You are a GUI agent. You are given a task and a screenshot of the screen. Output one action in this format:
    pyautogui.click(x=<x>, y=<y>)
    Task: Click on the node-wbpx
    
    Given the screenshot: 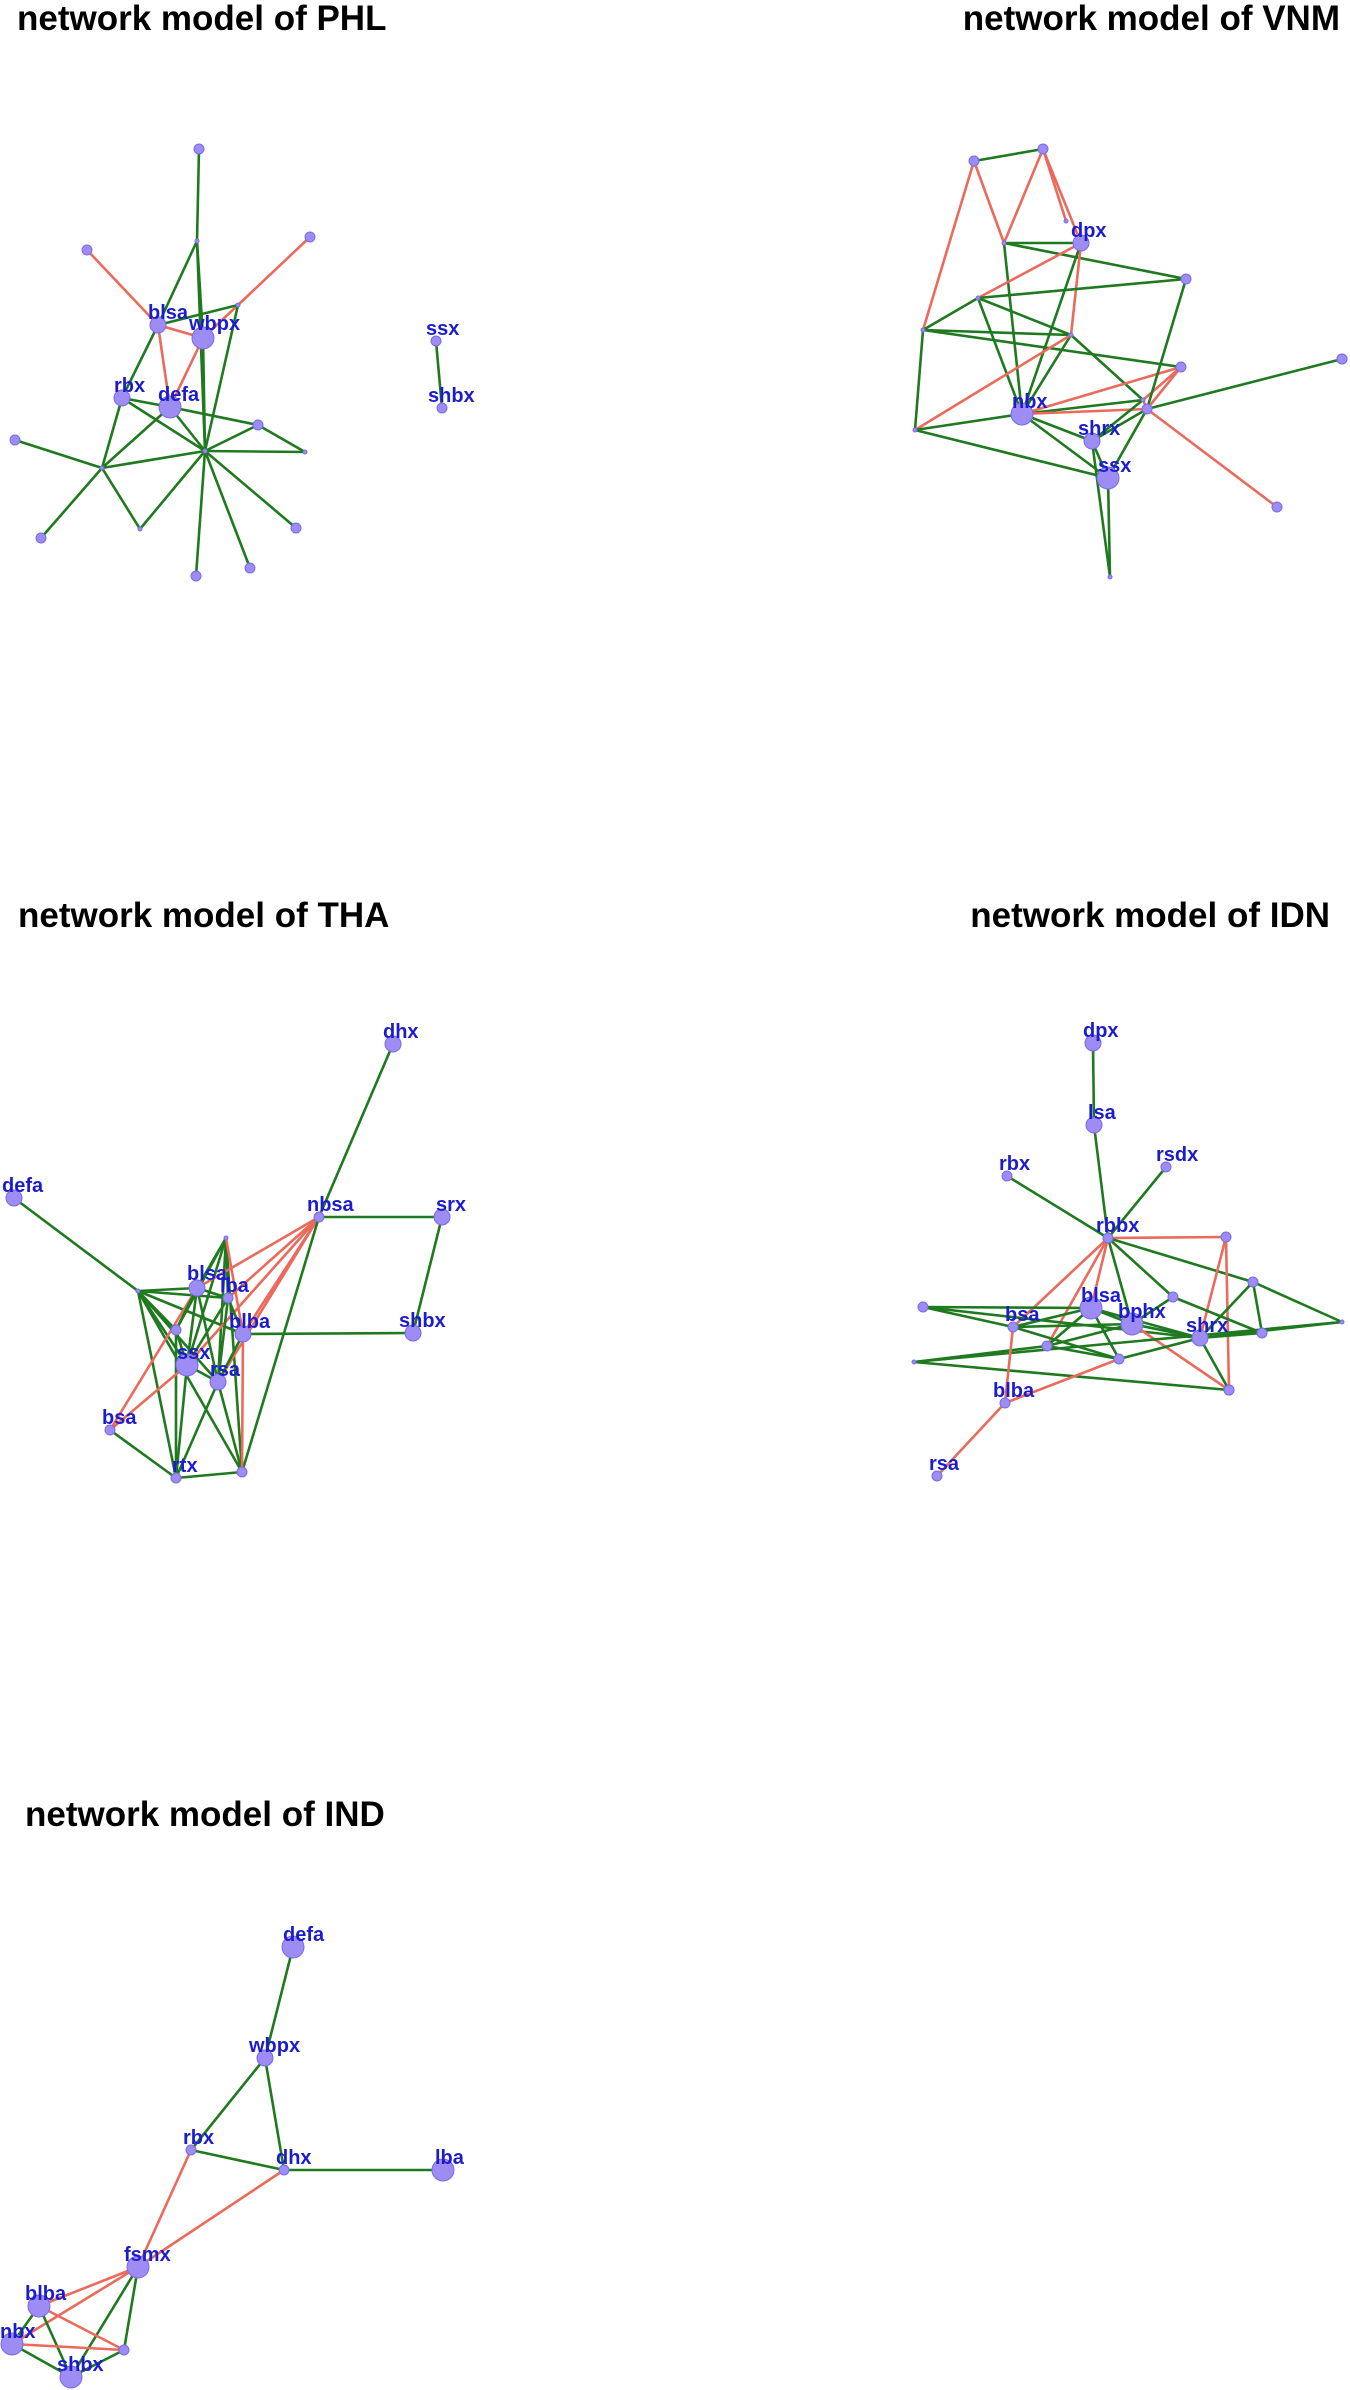 What is the action you would take?
    pyautogui.click(x=203, y=338)
    